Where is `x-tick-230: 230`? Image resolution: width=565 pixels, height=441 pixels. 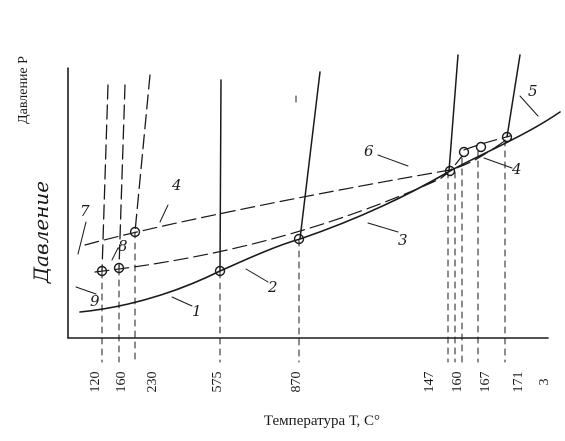 x-tick-230: 230 is located at coordinates (152, 382).